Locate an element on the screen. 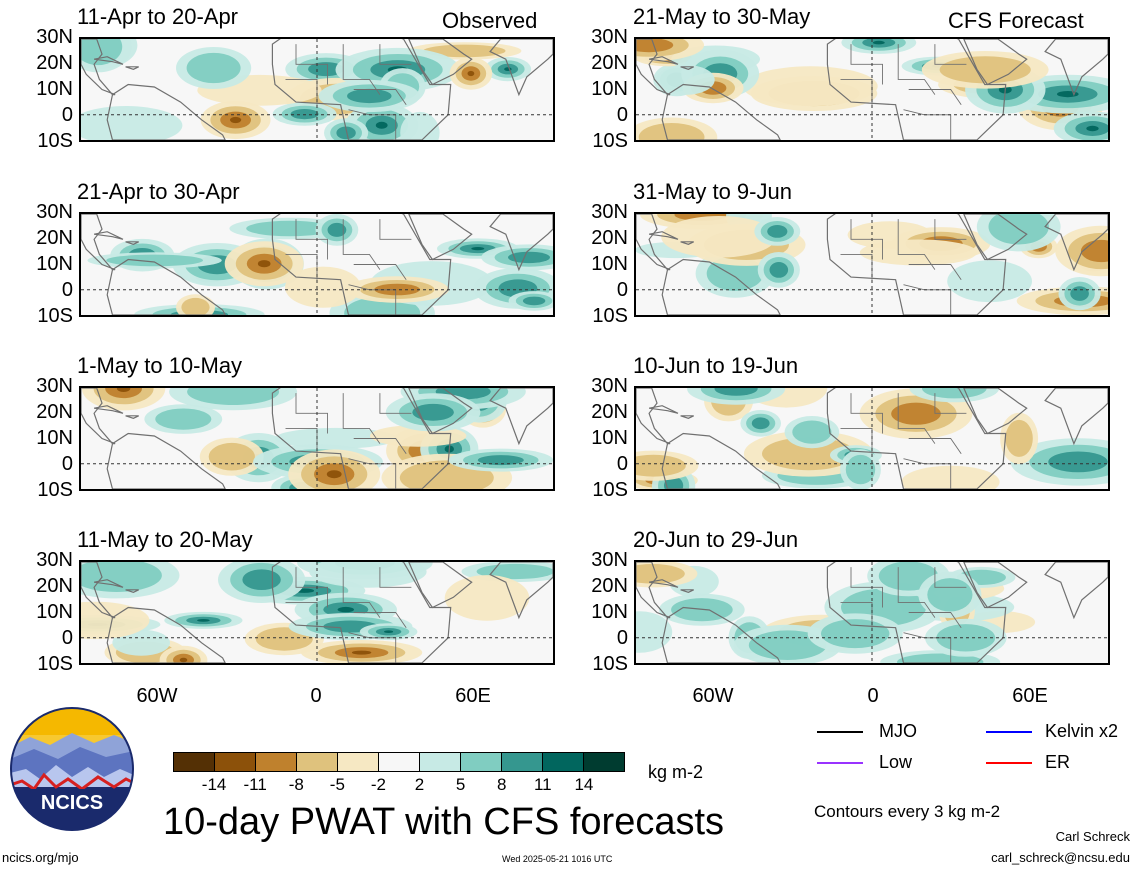 This screenshot has height=872, width=1135. lat-label-left-4-2: 10N is located at coordinates (54, 612).